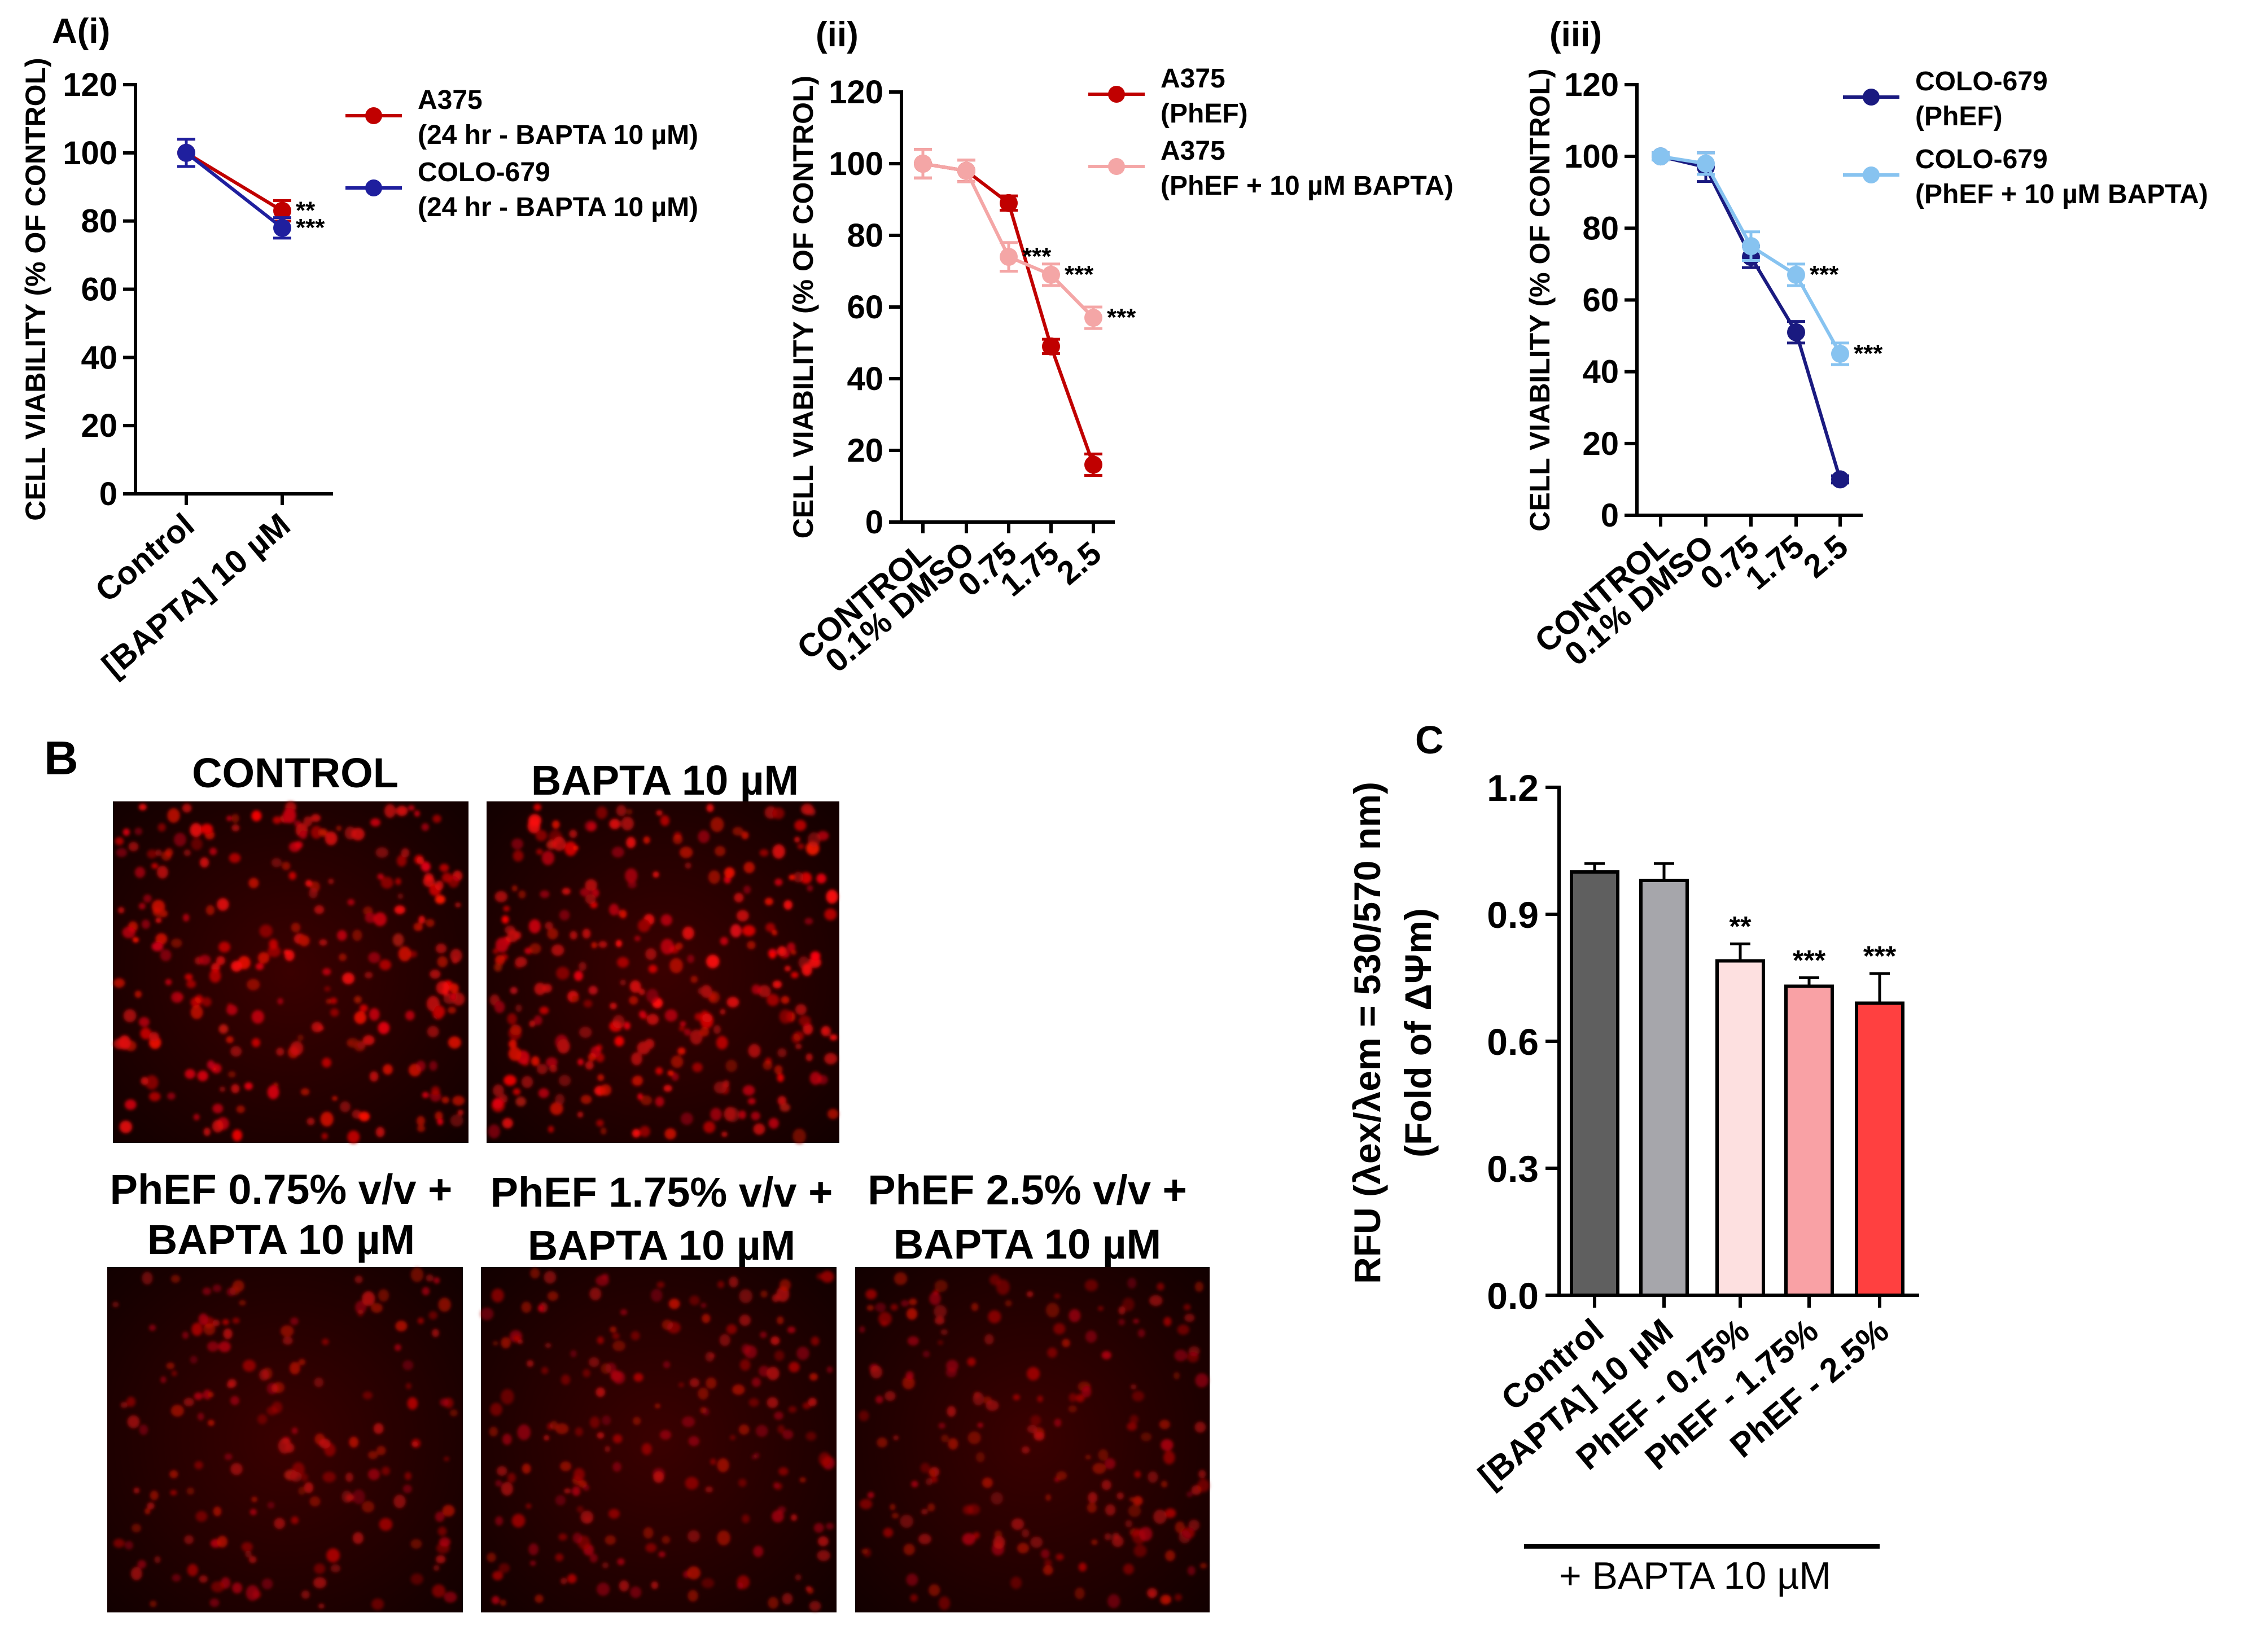 This screenshot has height=1635, width=2268. What do you see at coordinates (662, 1245) in the screenshot?
I see `micro-title-phef-175-line2: BAPTA 10 µM` at bounding box center [662, 1245].